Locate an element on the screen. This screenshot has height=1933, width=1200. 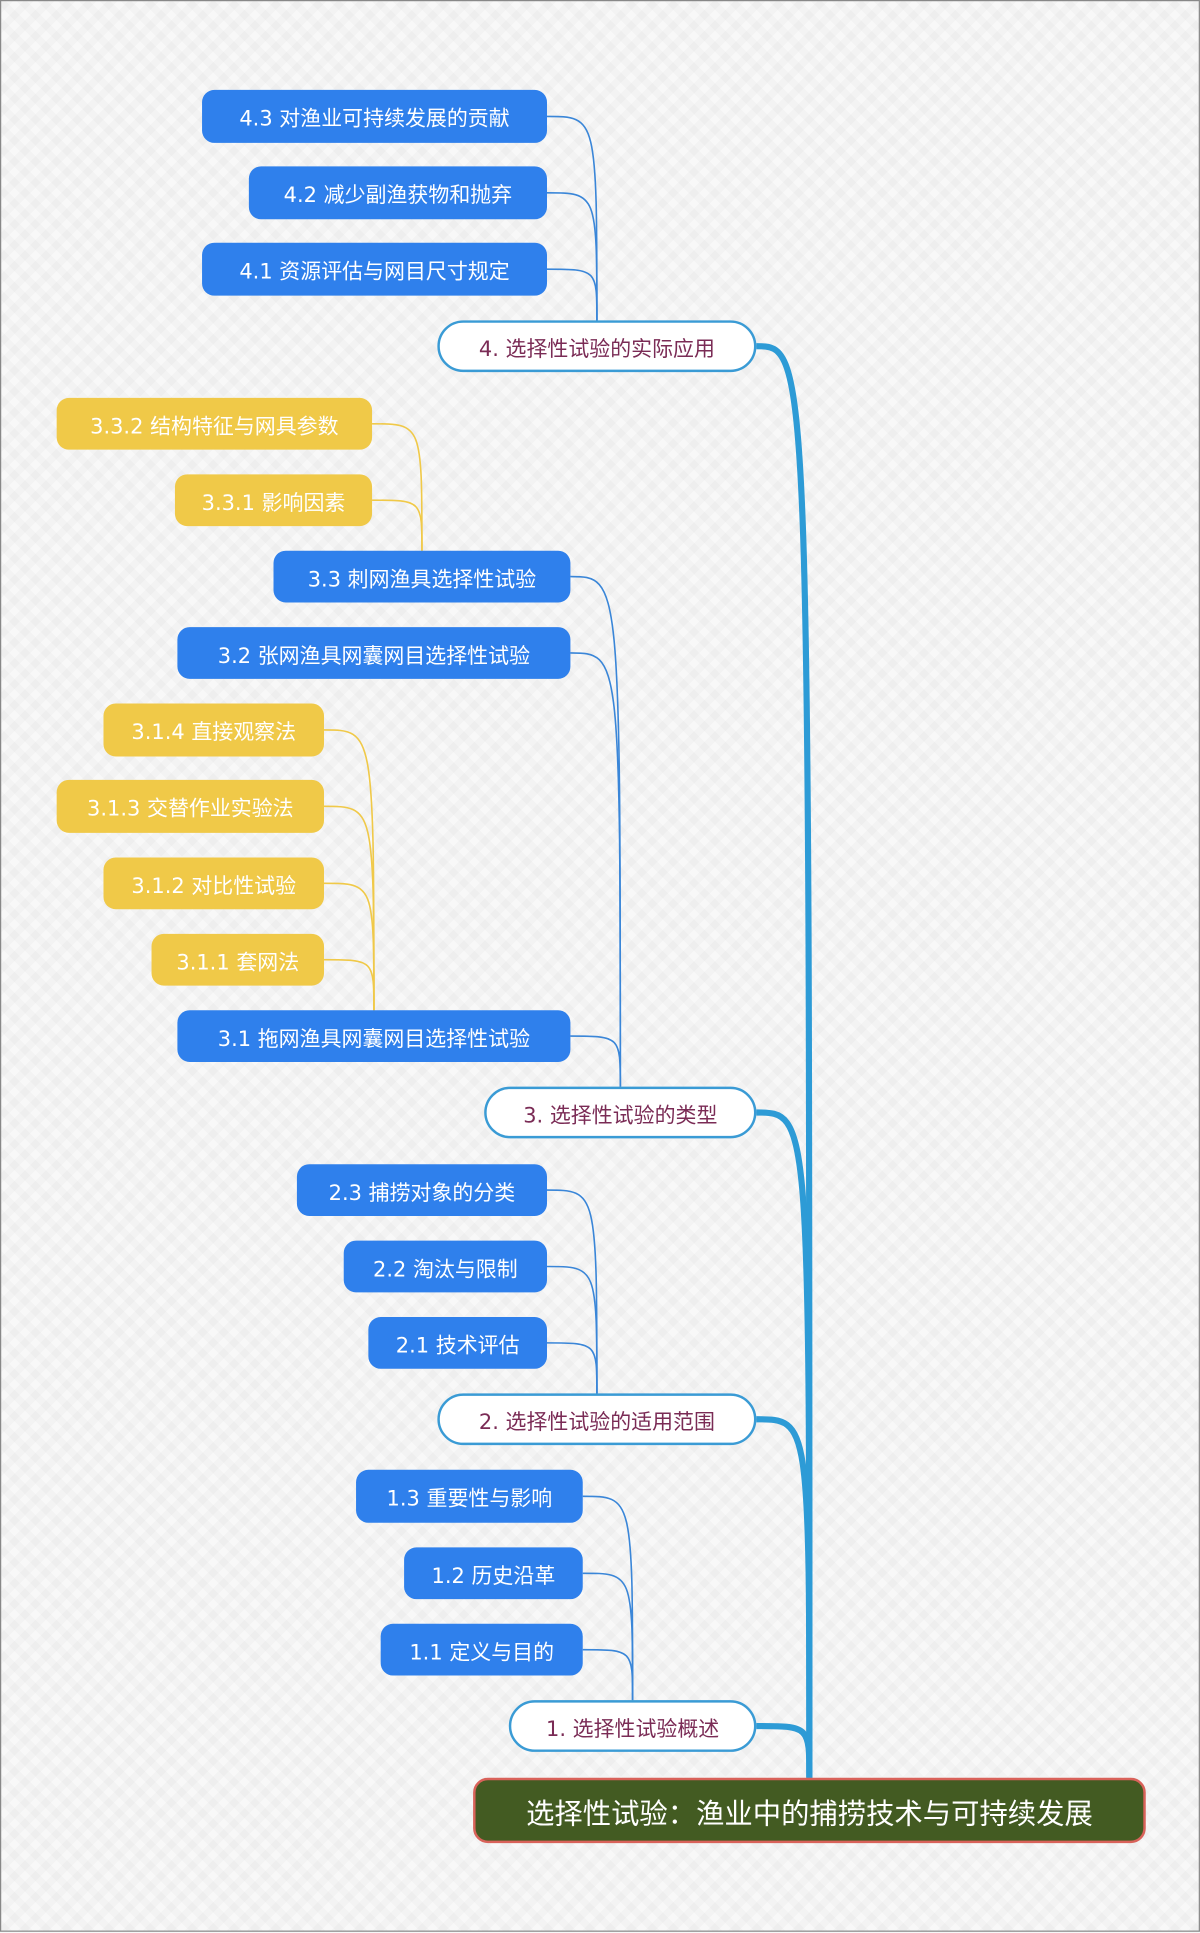
subtopic-node: 3.1.4 直接观察法 is located at coordinates (214, 730).